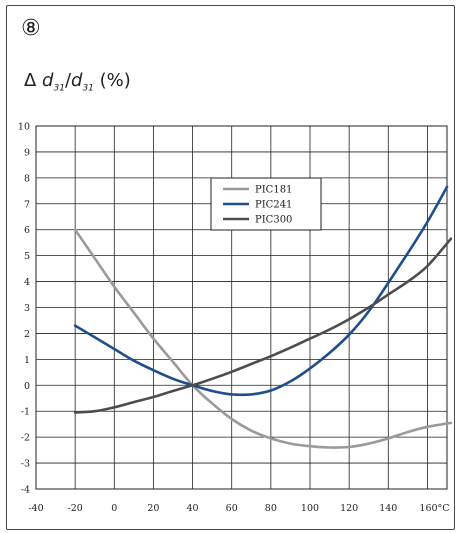 This screenshot has height=533, width=463. What do you see at coordinates (112, 80) in the screenshot?
I see `y-axis-label-suffix: (%)` at bounding box center [112, 80].